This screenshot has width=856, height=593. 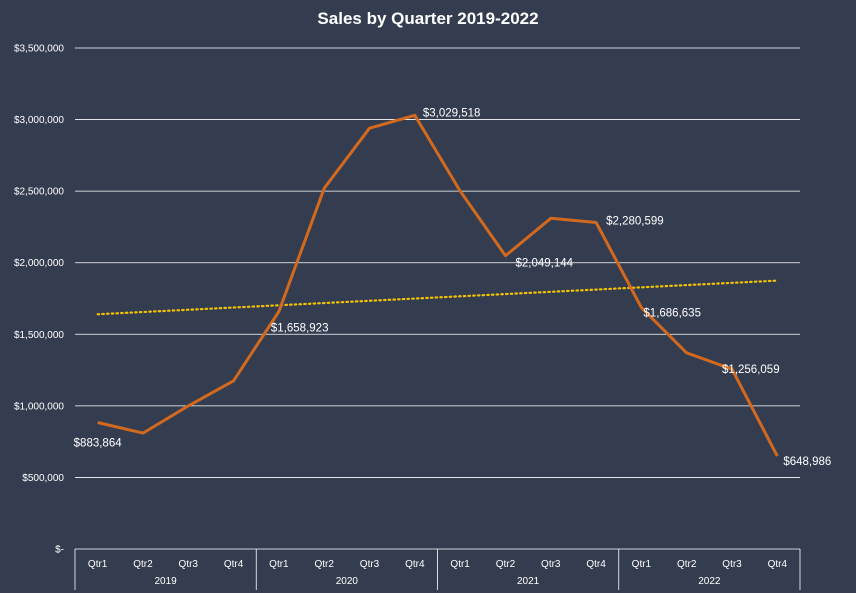 What do you see at coordinates (807, 462) in the screenshot?
I see `data-label: $648,986` at bounding box center [807, 462].